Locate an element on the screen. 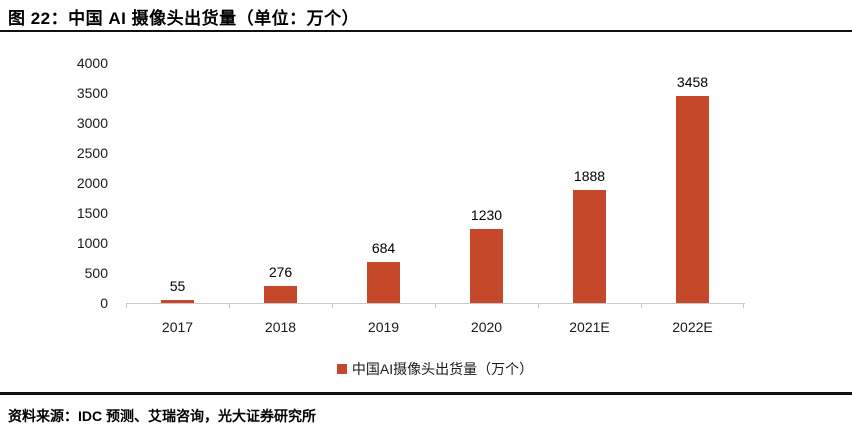 This screenshot has width=852, height=432. figure-title: 图 22：中国 AI 摄像头出货量（单位：万个） is located at coordinates (184, 18).